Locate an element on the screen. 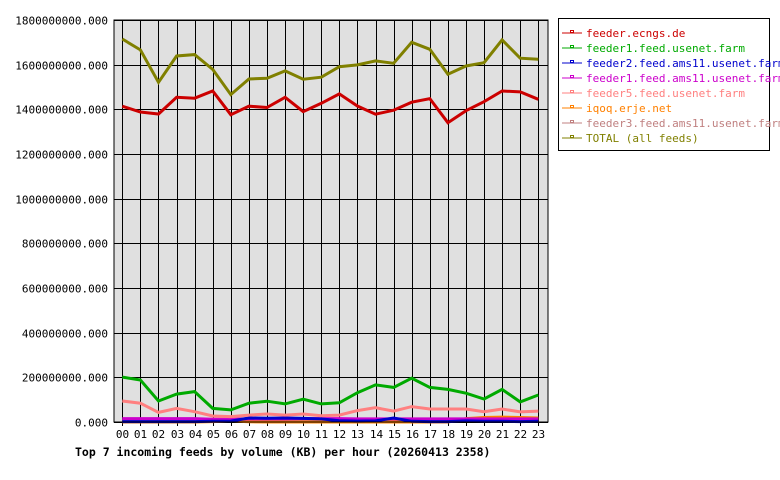 Image resolution: width=780 pixels, height=480 pixels. x-tick-label: 16 is located at coordinates (412, 434).